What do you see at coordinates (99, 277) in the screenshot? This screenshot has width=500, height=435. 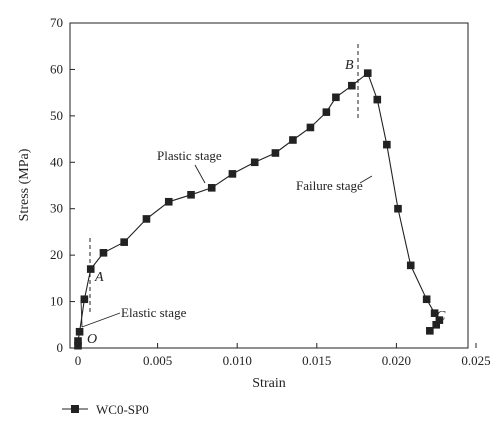 I see `point-label-A: A` at bounding box center [99, 277].